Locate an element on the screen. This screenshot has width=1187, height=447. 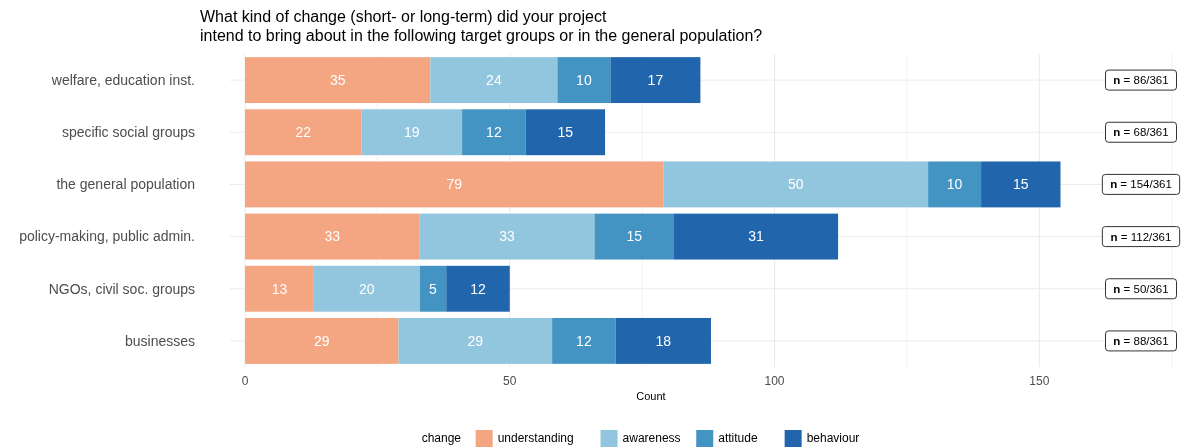
data-label: 19 is located at coordinates (412, 132).